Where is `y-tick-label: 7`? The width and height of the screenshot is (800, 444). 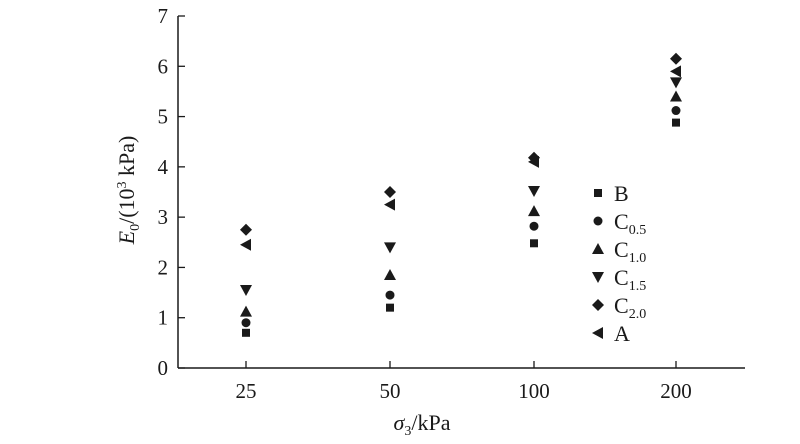 y-tick-label: 7 is located at coordinates (163, 16).